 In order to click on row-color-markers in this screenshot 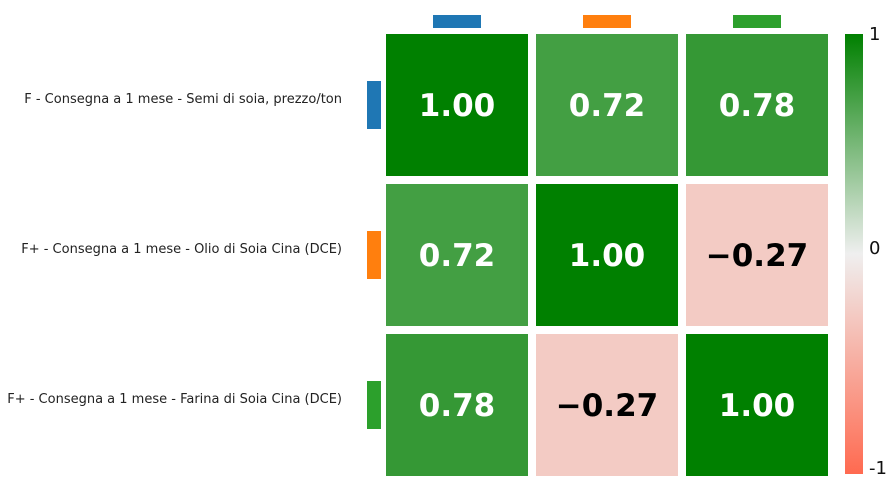, I will do `click(374, 255)`.